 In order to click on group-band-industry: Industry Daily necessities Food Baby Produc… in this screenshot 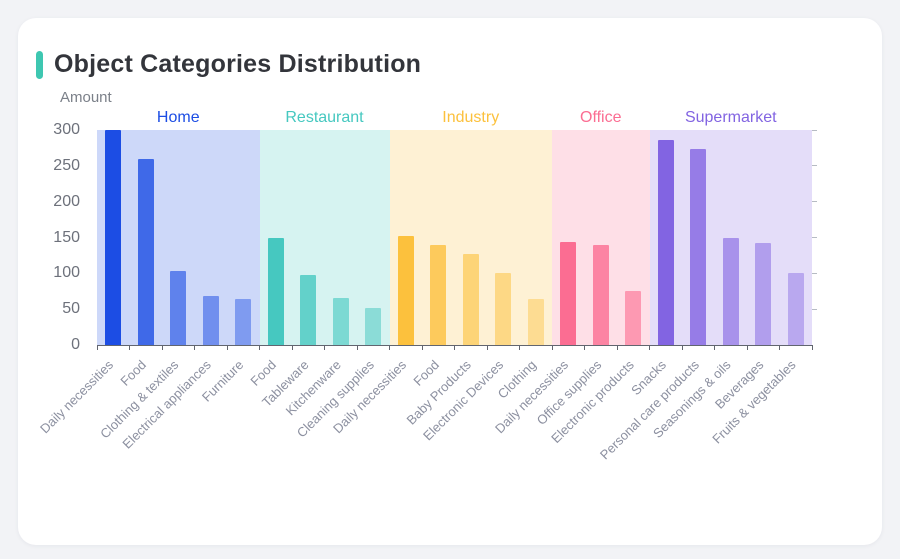, I will do `click(441, 276)`.